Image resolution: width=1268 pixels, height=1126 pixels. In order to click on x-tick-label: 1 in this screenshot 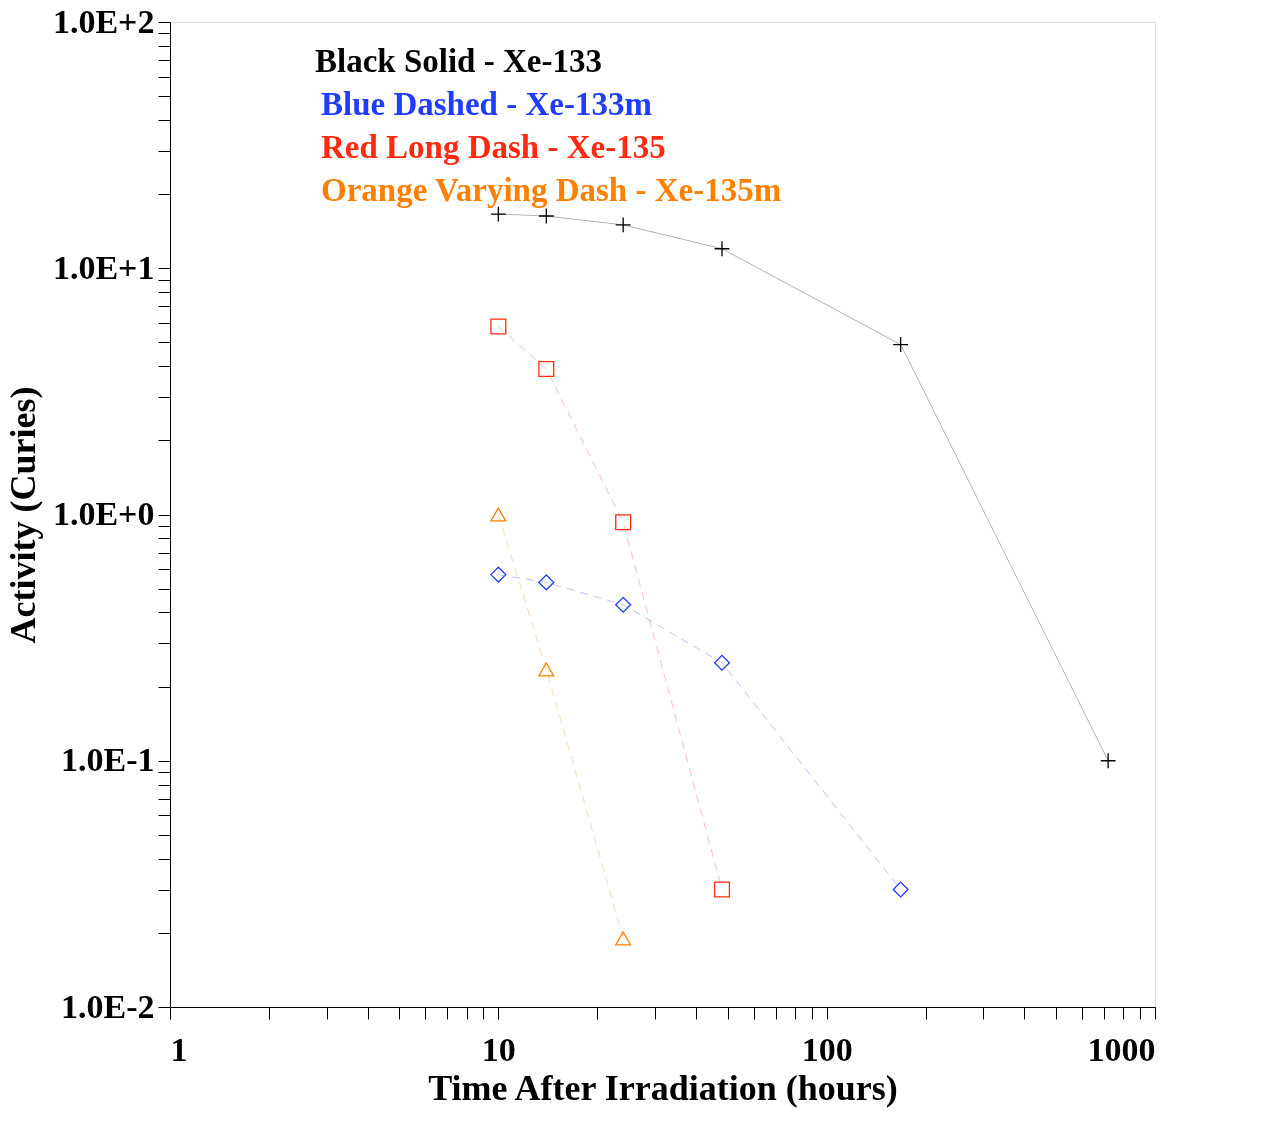, I will do `click(179, 1049)`.